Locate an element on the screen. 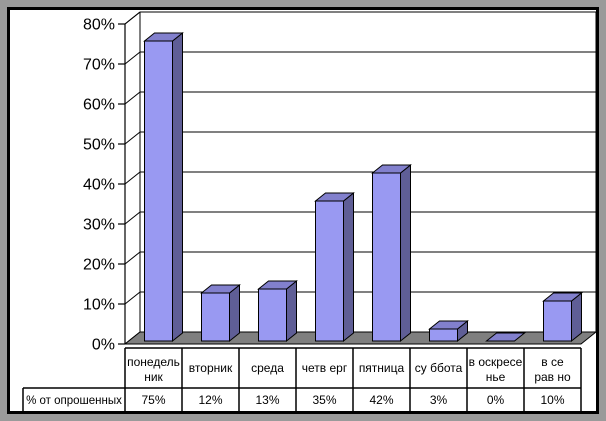 The width and height of the screenshot is (606, 421). y-tick-label: 70% is located at coordinates (99, 65).